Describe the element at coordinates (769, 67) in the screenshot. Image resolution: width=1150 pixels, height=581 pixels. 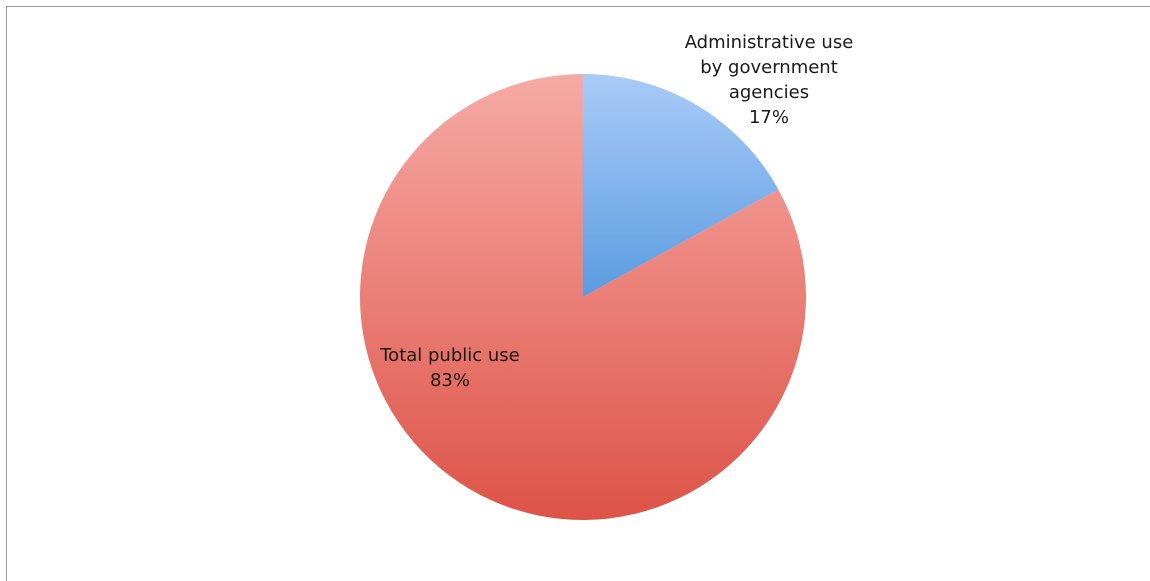
I see `slice-category-label: by government` at that location.